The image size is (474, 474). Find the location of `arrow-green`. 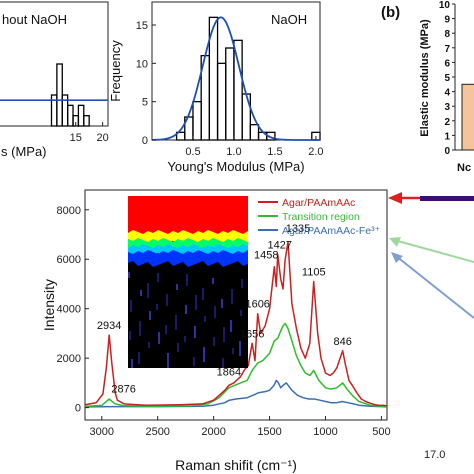

arrow-green is located at coordinates (433, 251).